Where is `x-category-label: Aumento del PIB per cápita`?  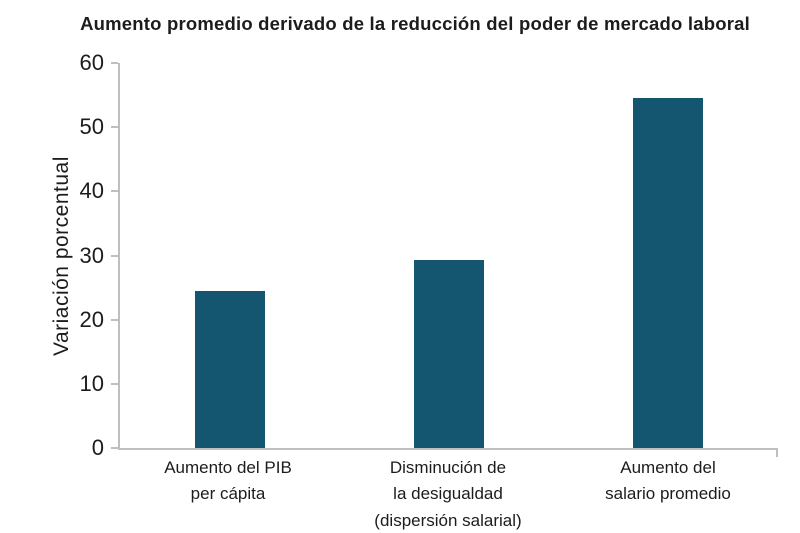 x-category-label: Aumento del PIB per cápita is located at coordinates (228, 481).